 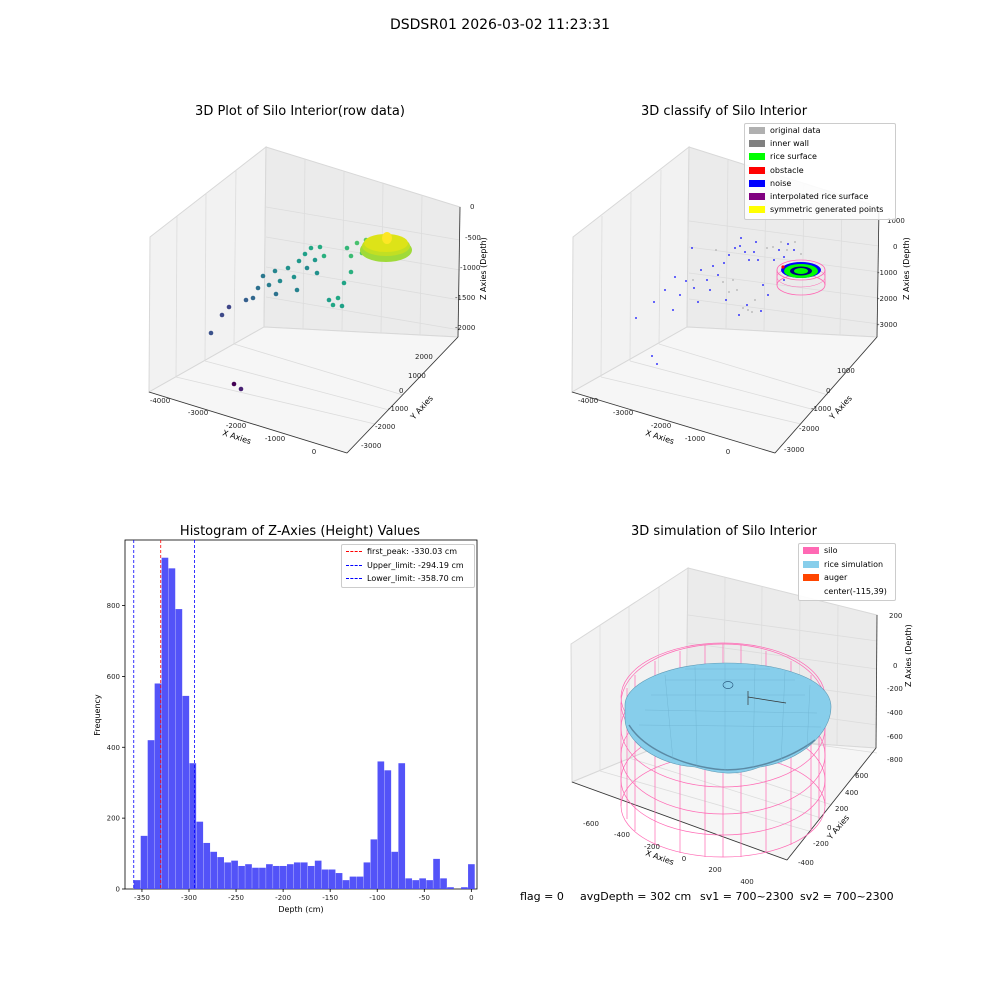 I want to click on plot2-legend-item: original data, so click(x=820, y=130).